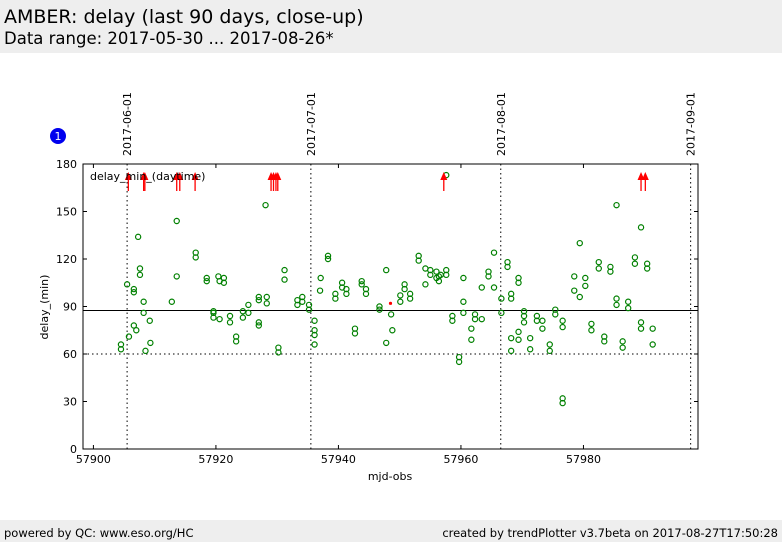 The width and height of the screenshot is (782, 542). Describe the element at coordinates (169, 38) in the screenshot. I see `page-subtitle: Data range: 2017-05-30 ... 2017-08-26*` at that location.